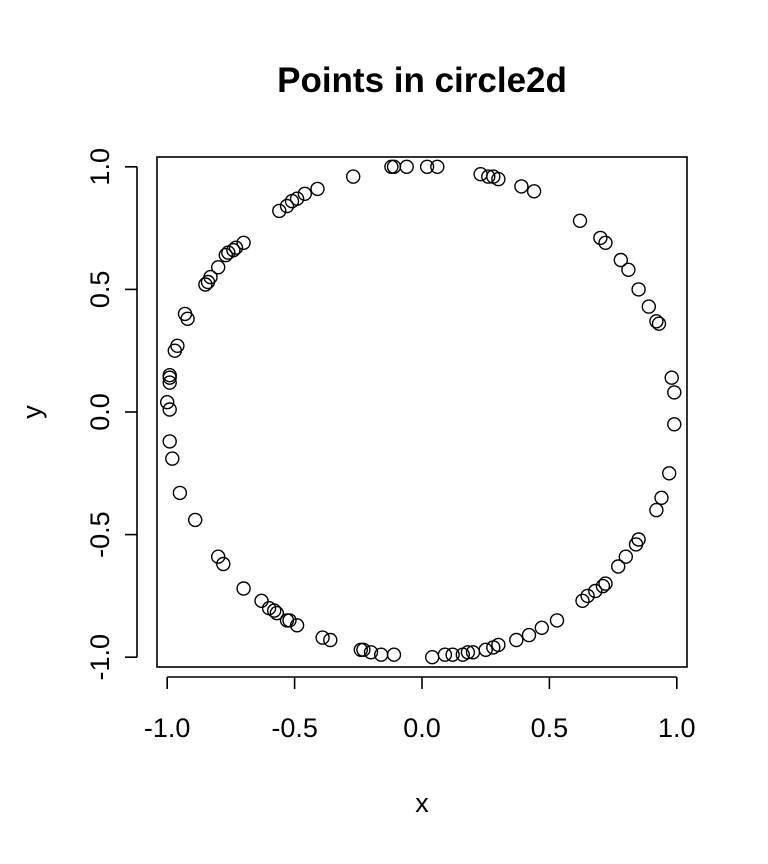  I want to click on x-tick-label: -1.0, so click(167, 728).